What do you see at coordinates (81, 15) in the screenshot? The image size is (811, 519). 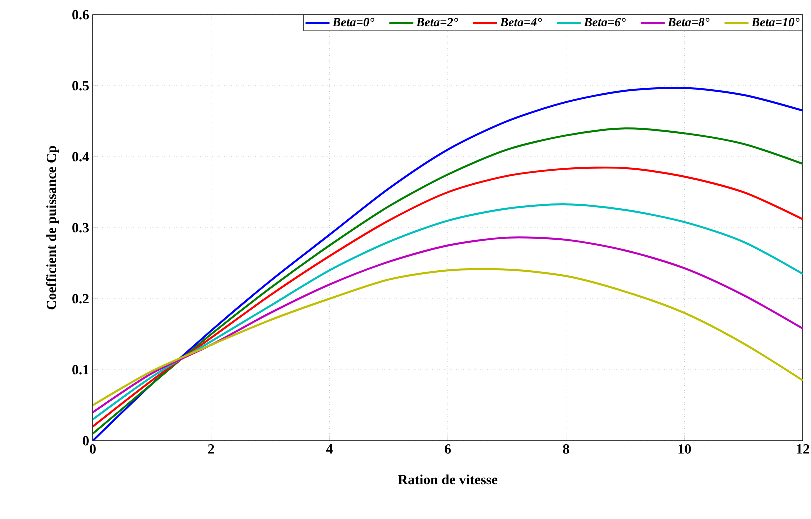 I see `y-tick-label: 0.6` at bounding box center [81, 15].